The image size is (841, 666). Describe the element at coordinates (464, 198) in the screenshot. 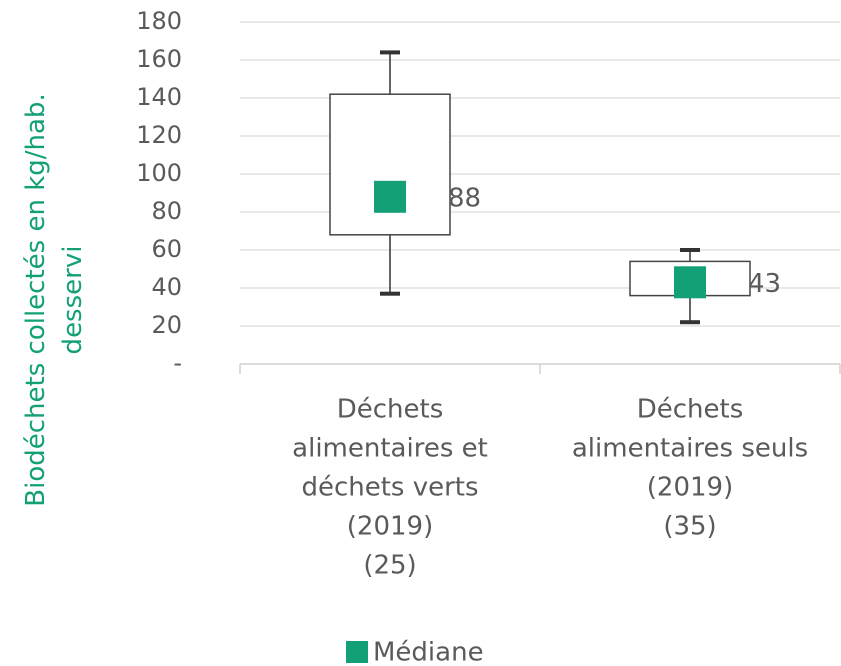

I see `data-label: 88` at that location.